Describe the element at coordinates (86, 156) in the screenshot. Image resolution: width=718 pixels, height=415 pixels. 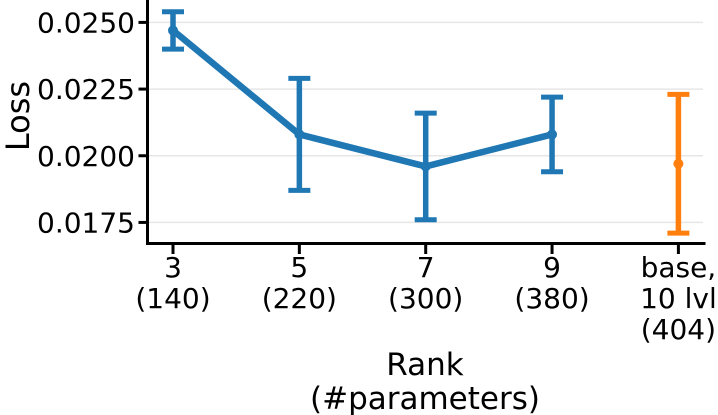
I see `y-tick-label: 0.0200` at that location.